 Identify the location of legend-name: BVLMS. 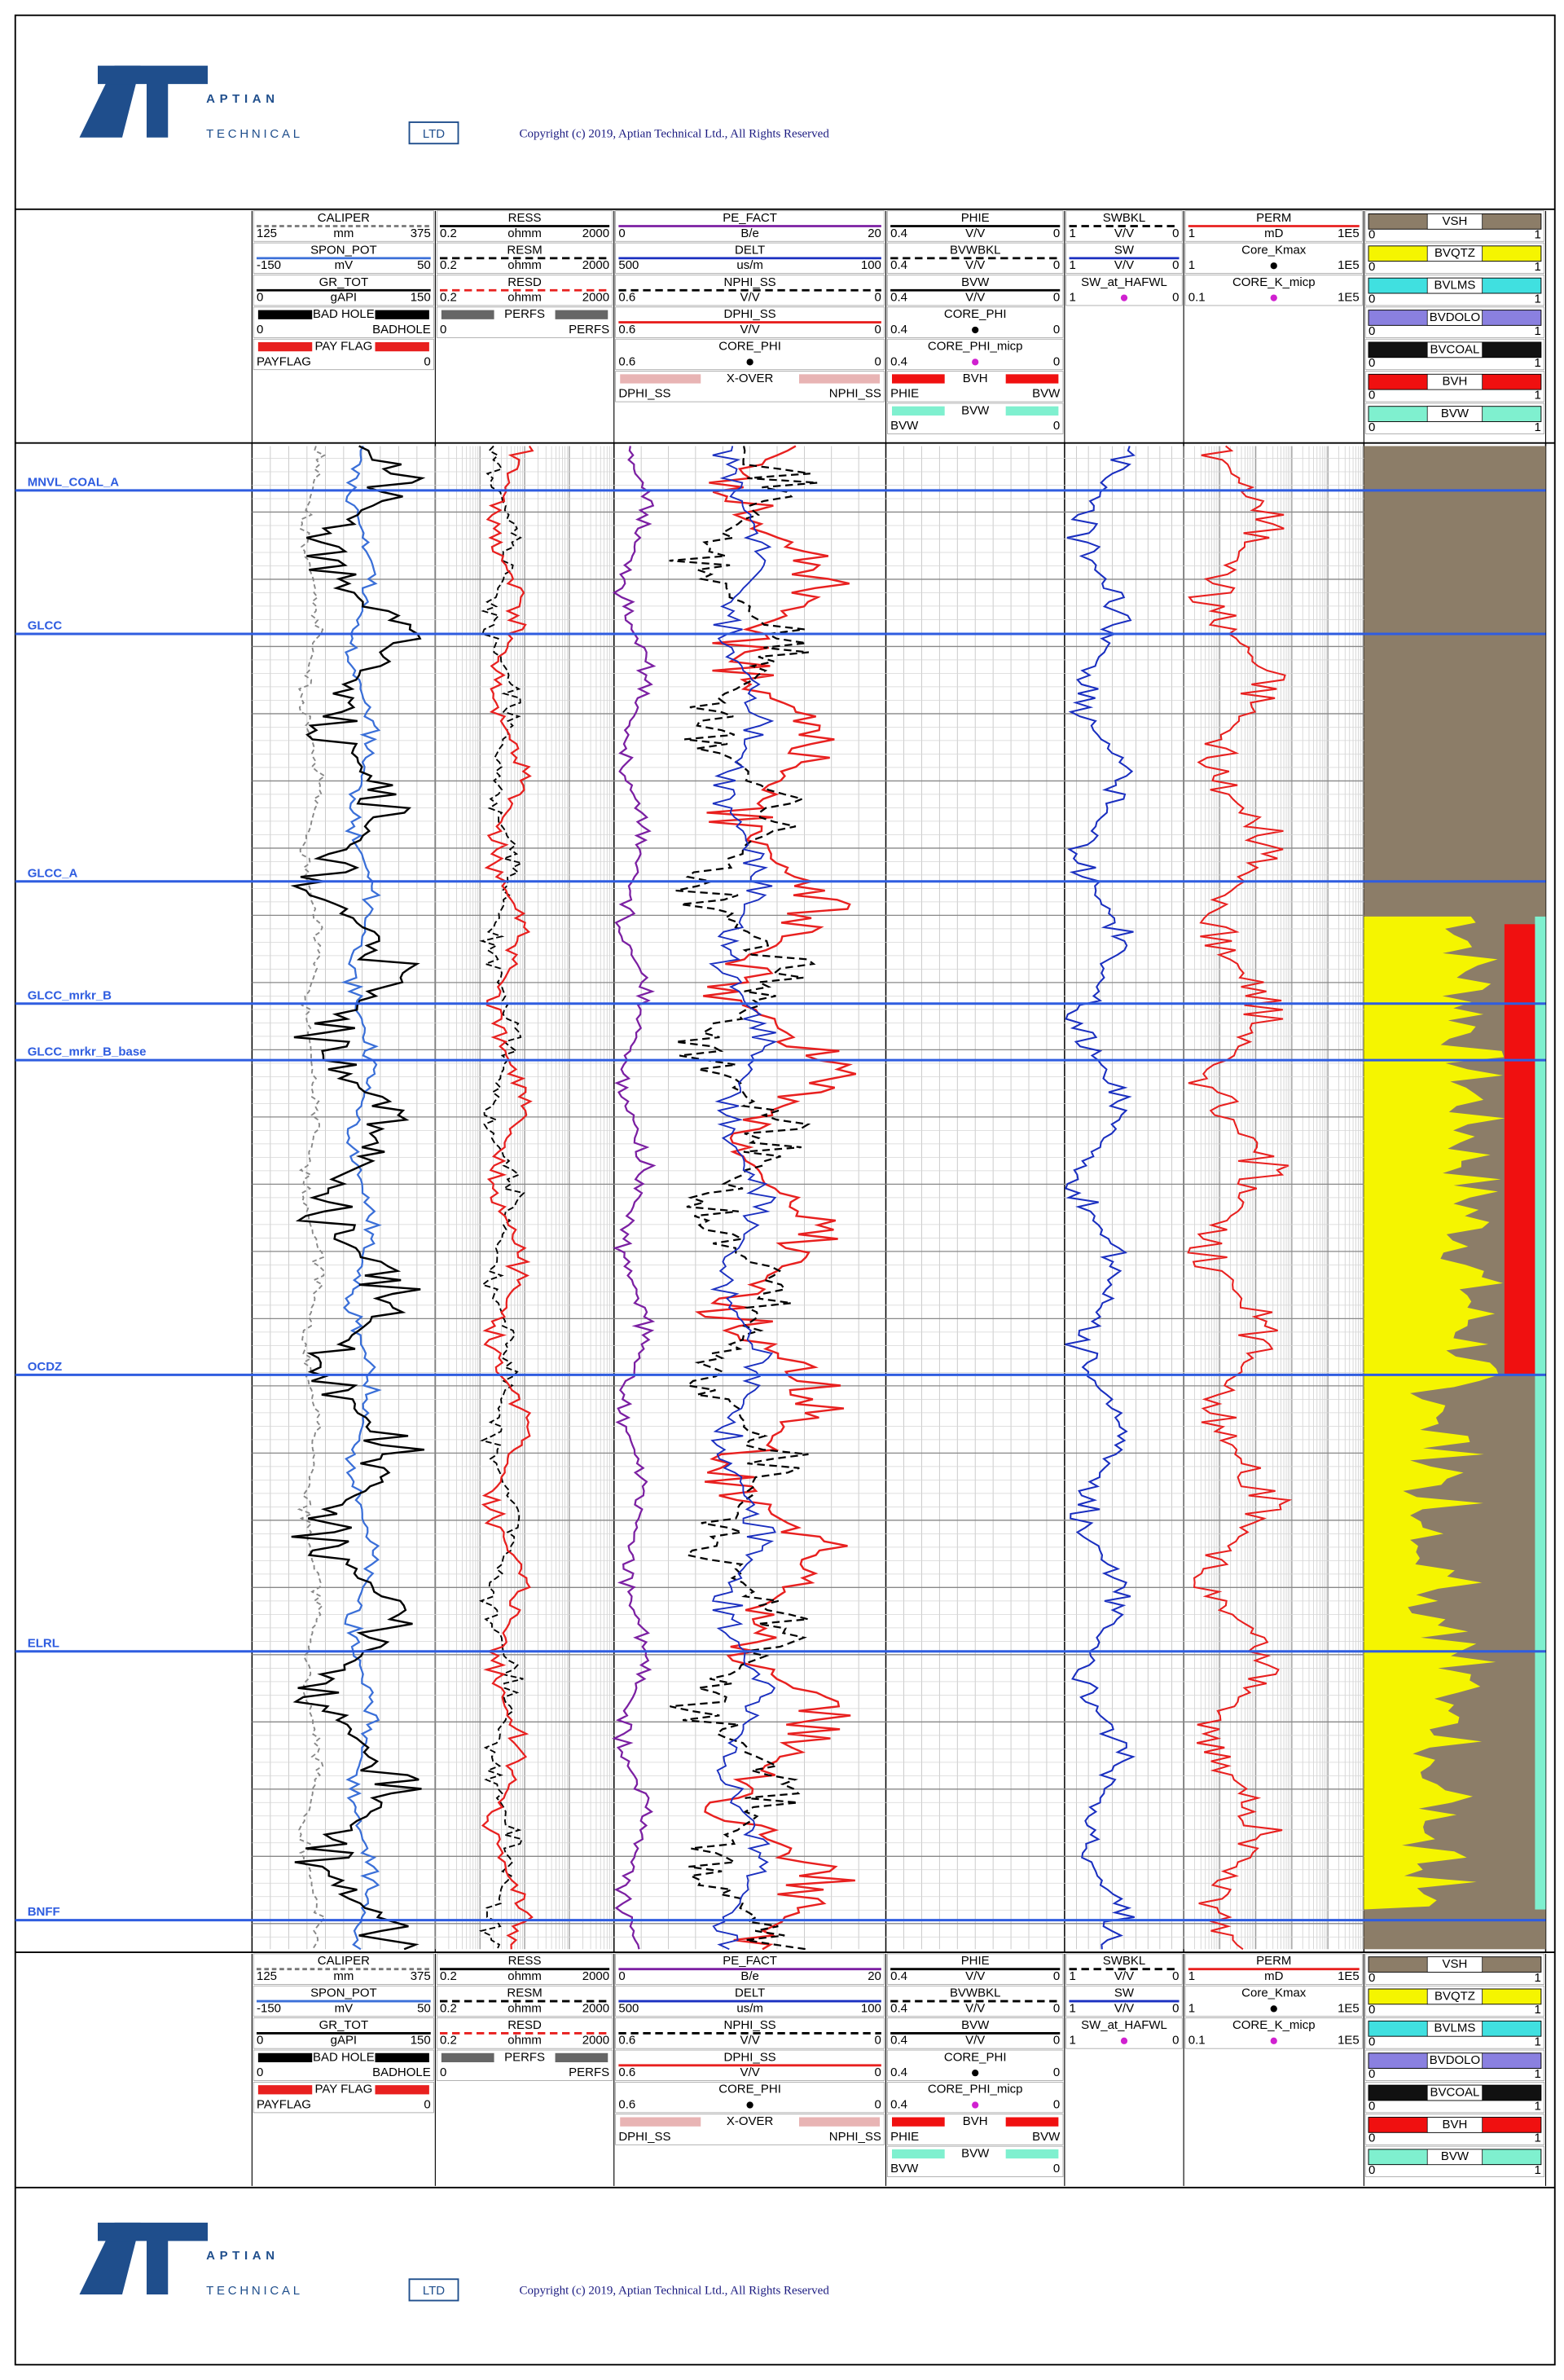
(1455, 286).